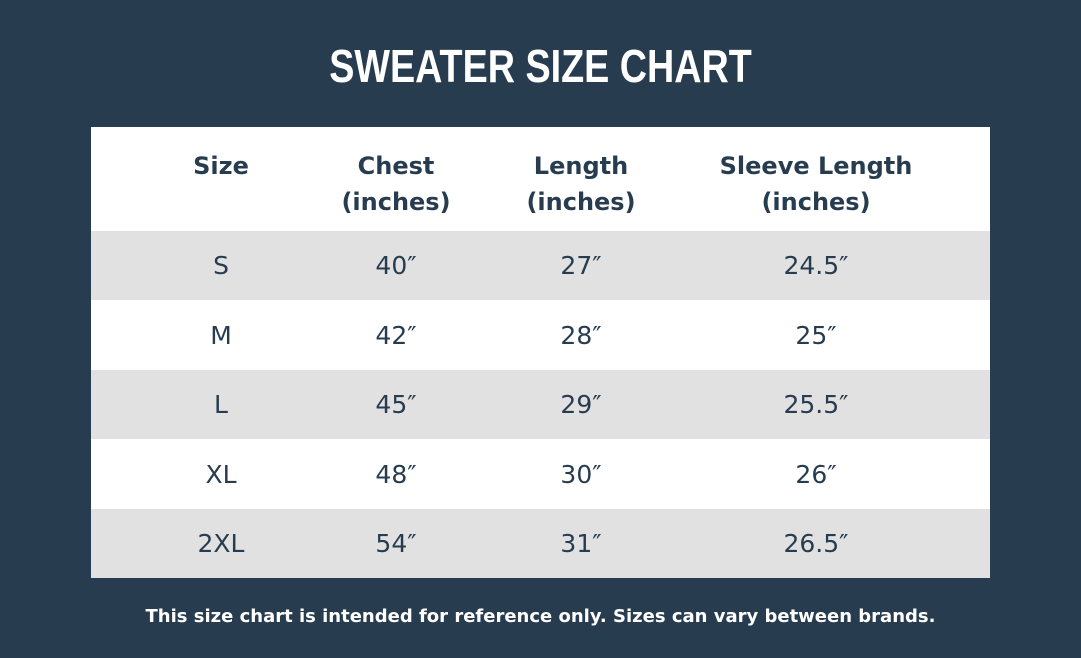 The height and width of the screenshot is (658, 1081). I want to click on length-cell: 29″, so click(581, 404).